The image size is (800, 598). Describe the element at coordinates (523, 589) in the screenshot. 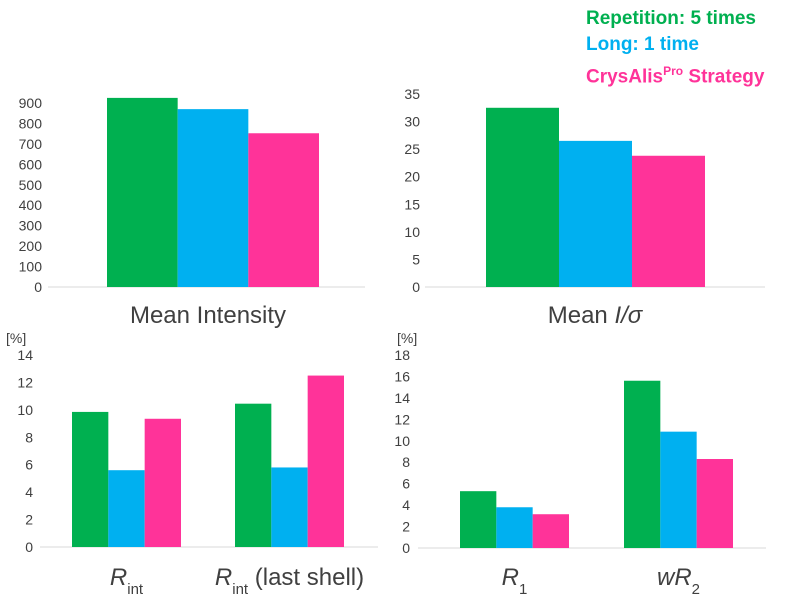

I see `category-label-1-part-1: 1` at that location.